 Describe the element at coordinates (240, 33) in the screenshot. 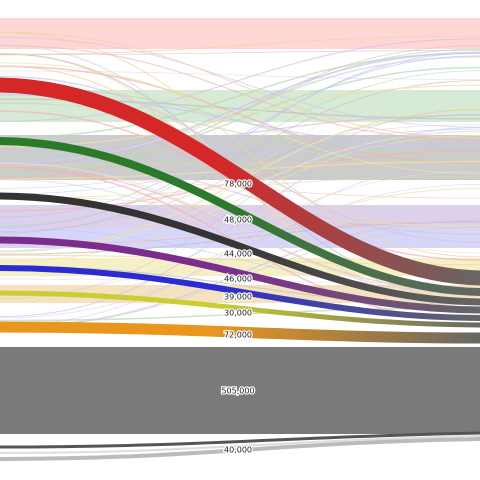

I see `background-band` at that location.